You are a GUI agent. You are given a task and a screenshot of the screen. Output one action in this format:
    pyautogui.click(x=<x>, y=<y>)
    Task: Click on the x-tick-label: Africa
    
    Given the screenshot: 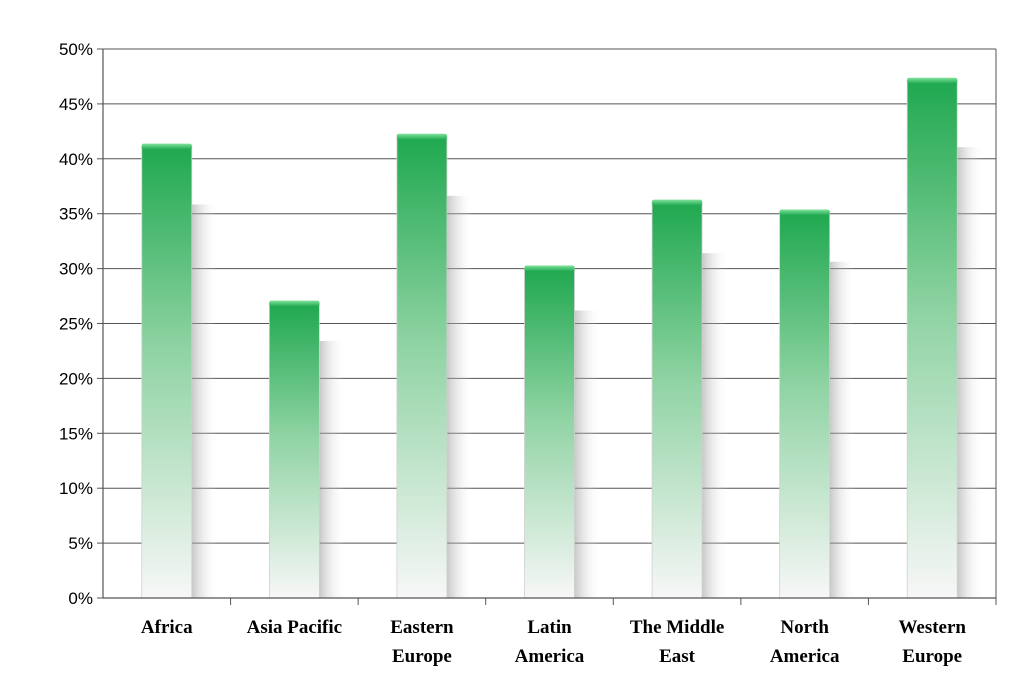 What is the action you would take?
    pyautogui.click(x=167, y=627)
    